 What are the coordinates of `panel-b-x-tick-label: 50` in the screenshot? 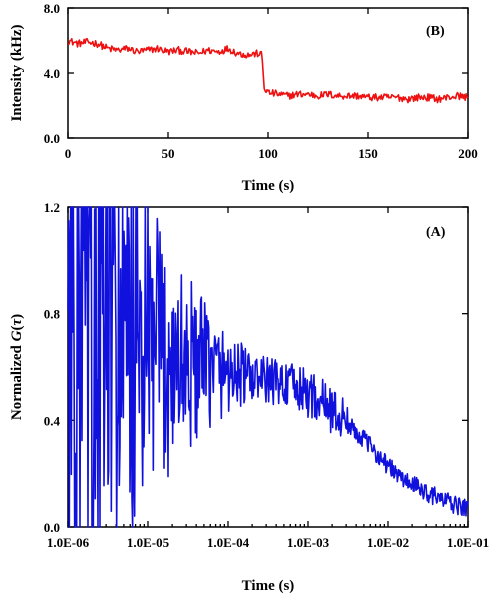 It's located at (168, 153).